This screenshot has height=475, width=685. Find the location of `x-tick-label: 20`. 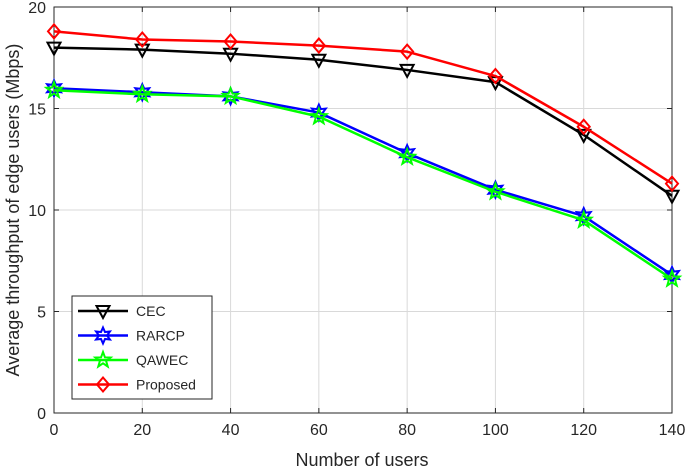

x-tick-label: 20 is located at coordinates (142, 430).